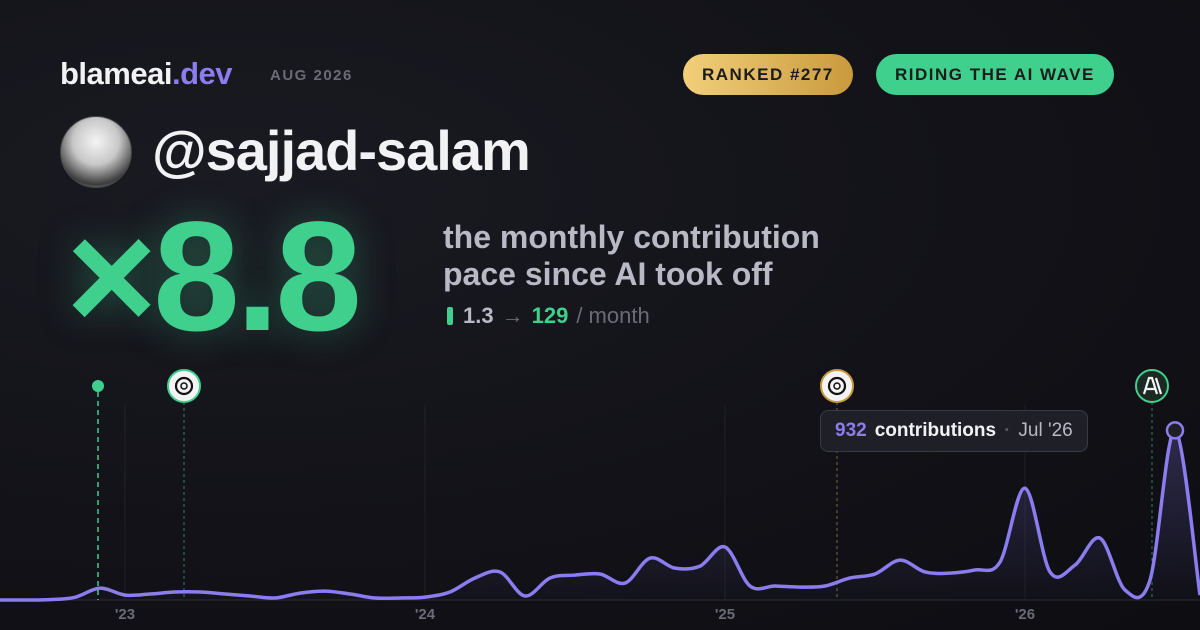 Image resolution: width=1200 pixels, height=630 pixels. Describe the element at coordinates (116, 73) in the screenshot. I see `brand-name: blameai` at that location.